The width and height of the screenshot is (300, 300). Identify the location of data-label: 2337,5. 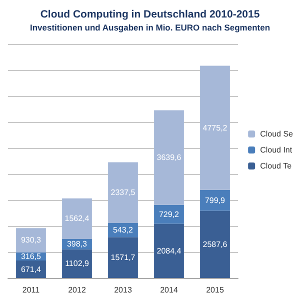
(123, 193).